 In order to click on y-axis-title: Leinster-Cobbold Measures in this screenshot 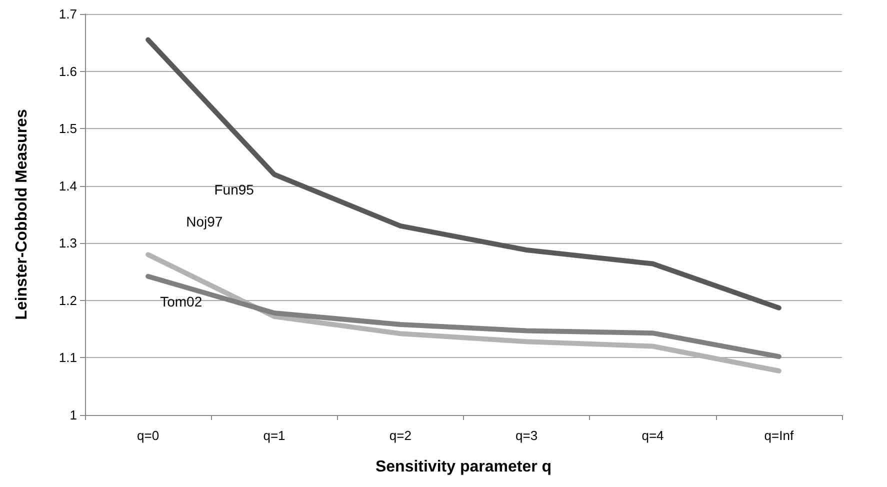, I will do `click(22, 214)`.